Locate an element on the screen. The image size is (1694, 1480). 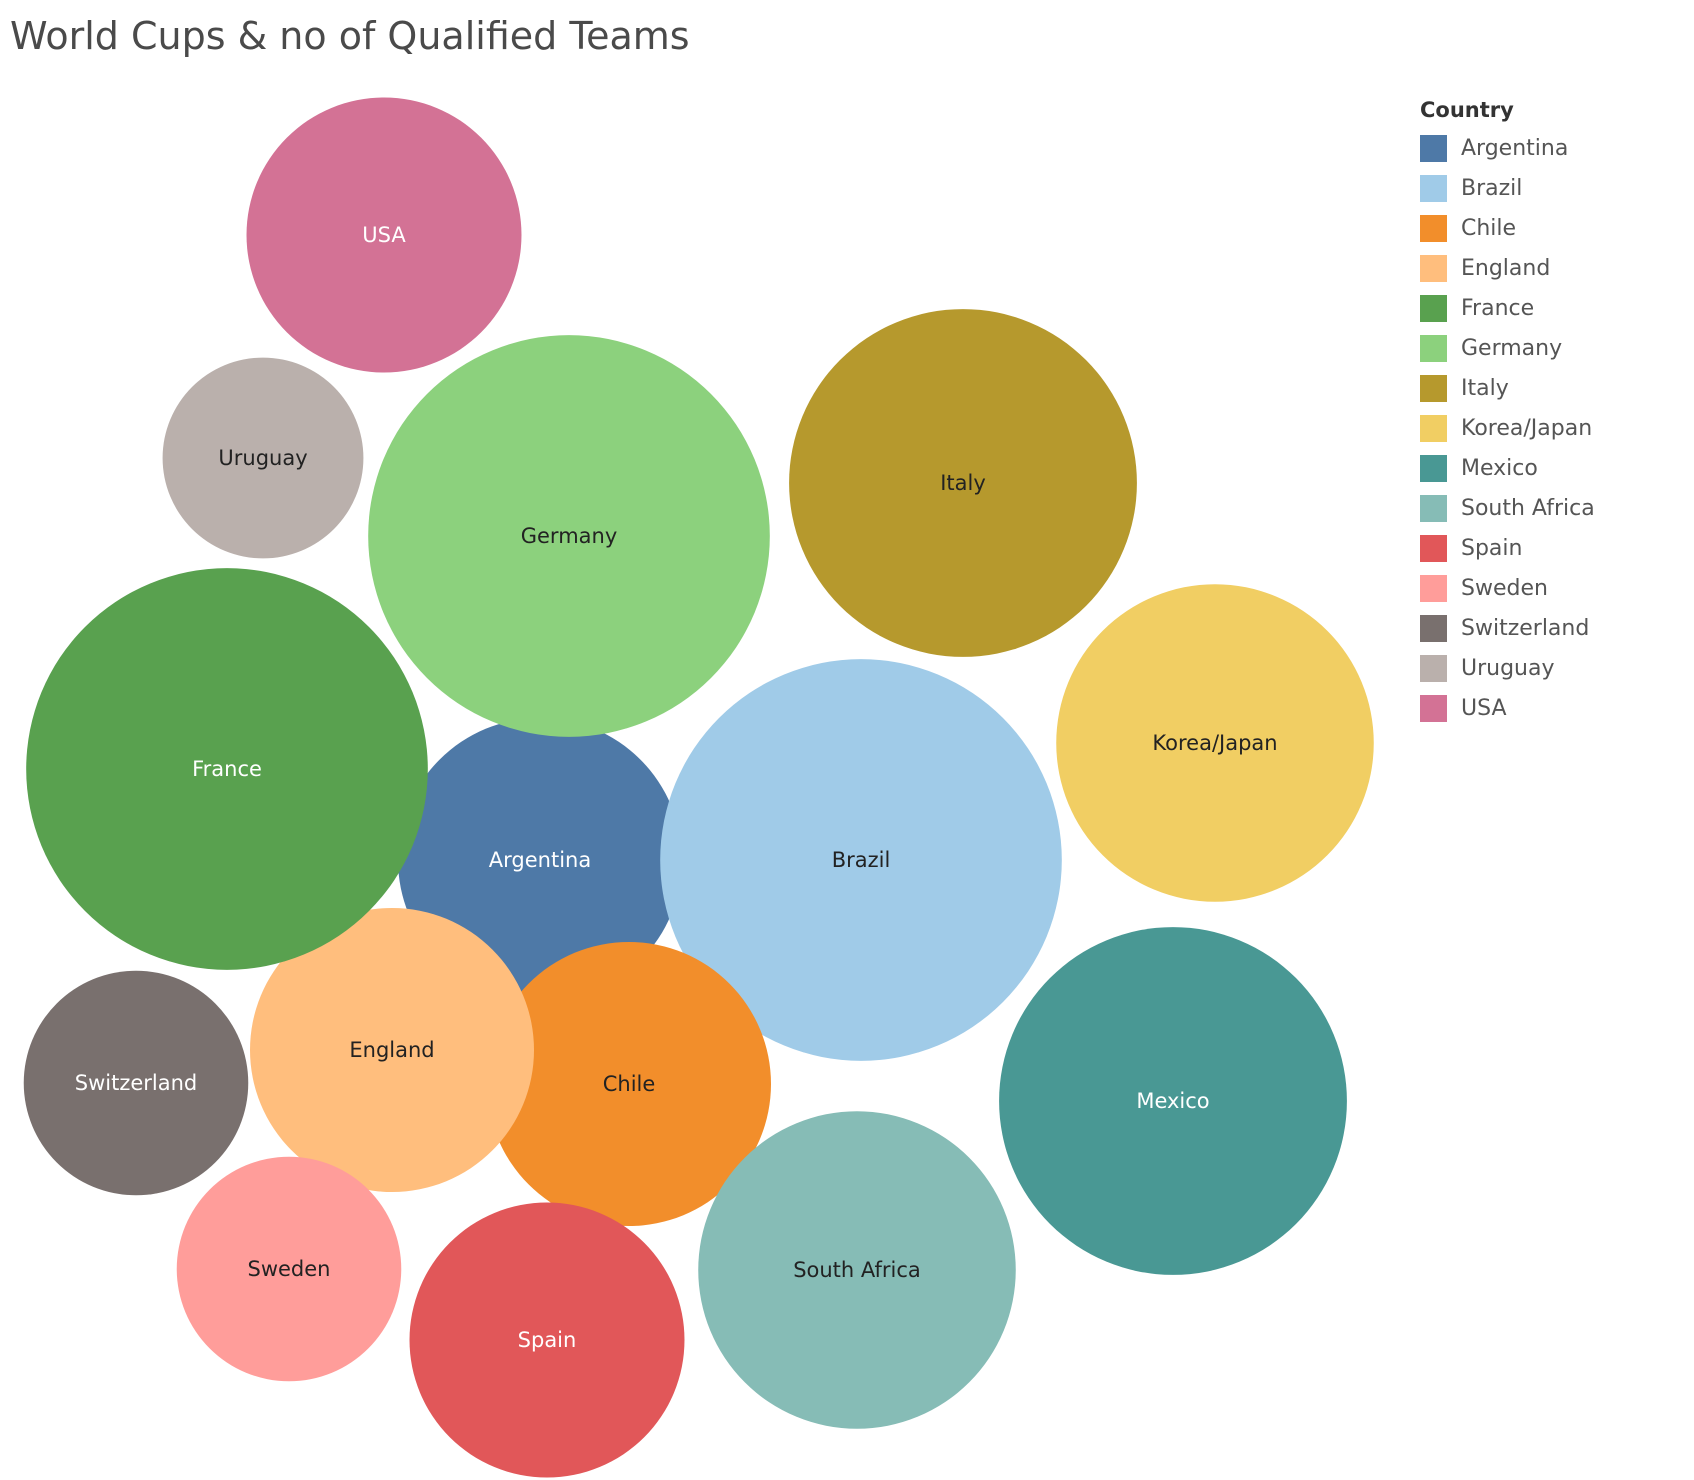
bubble-switzerland is located at coordinates (136, 1083).